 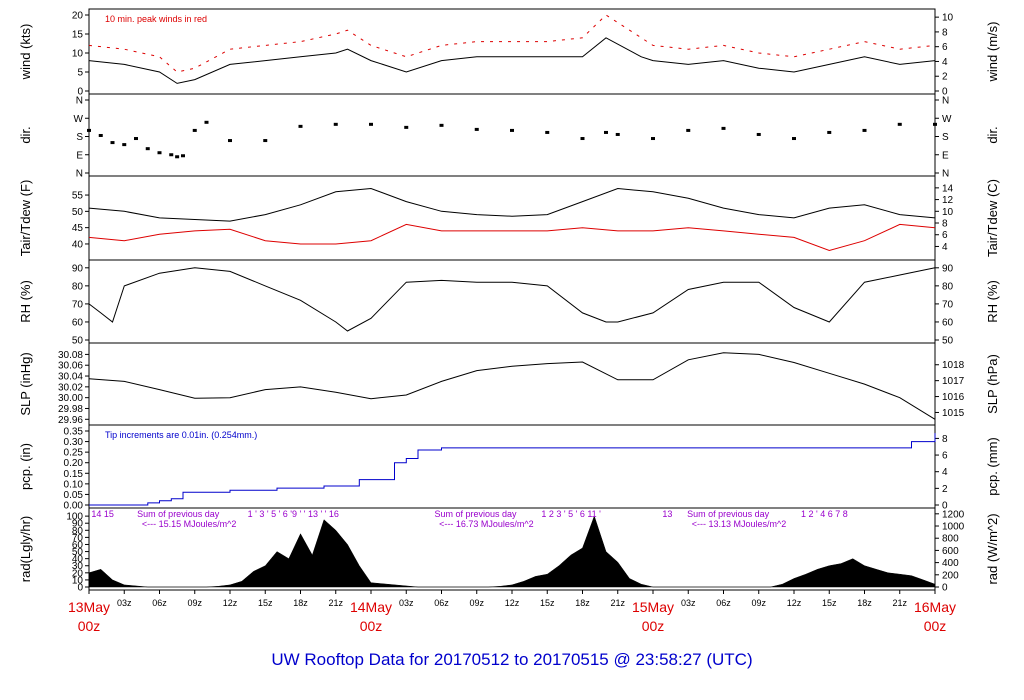 I want to click on y-tick-label-right: W, so click(x=947, y=119).